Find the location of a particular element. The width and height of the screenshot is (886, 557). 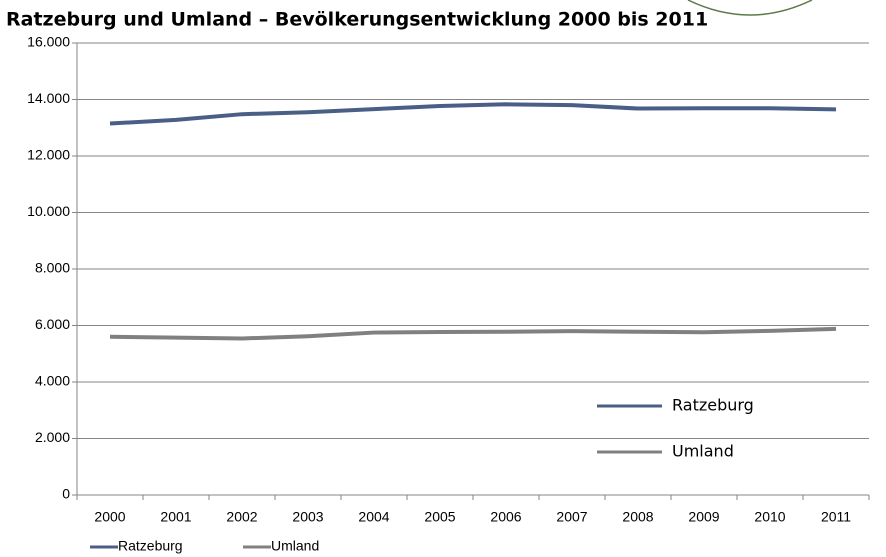

y-tick-label: 14.000 is located at coordinates (48, 98).